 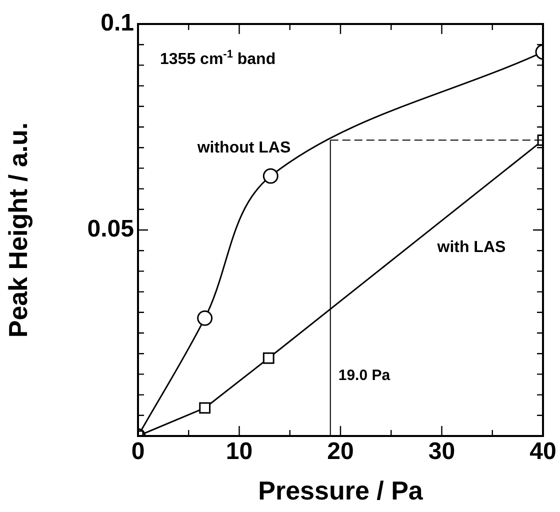 What do you see at coordinates (239, 452) in the screenshot?
I see `x-tick-label: 10` at bounding box center [239, 452].